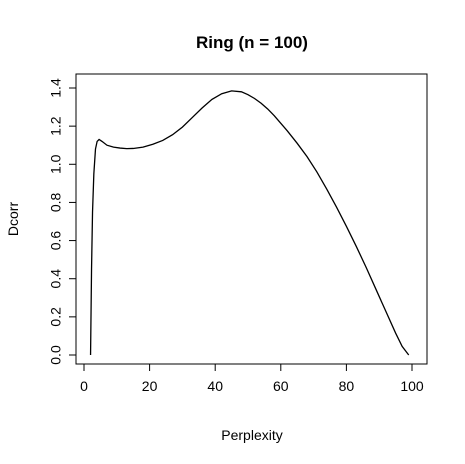 The height and width of the screenshot is (464, 465). I want to click on y-axis-label: Dcorr, so click(13, 219).